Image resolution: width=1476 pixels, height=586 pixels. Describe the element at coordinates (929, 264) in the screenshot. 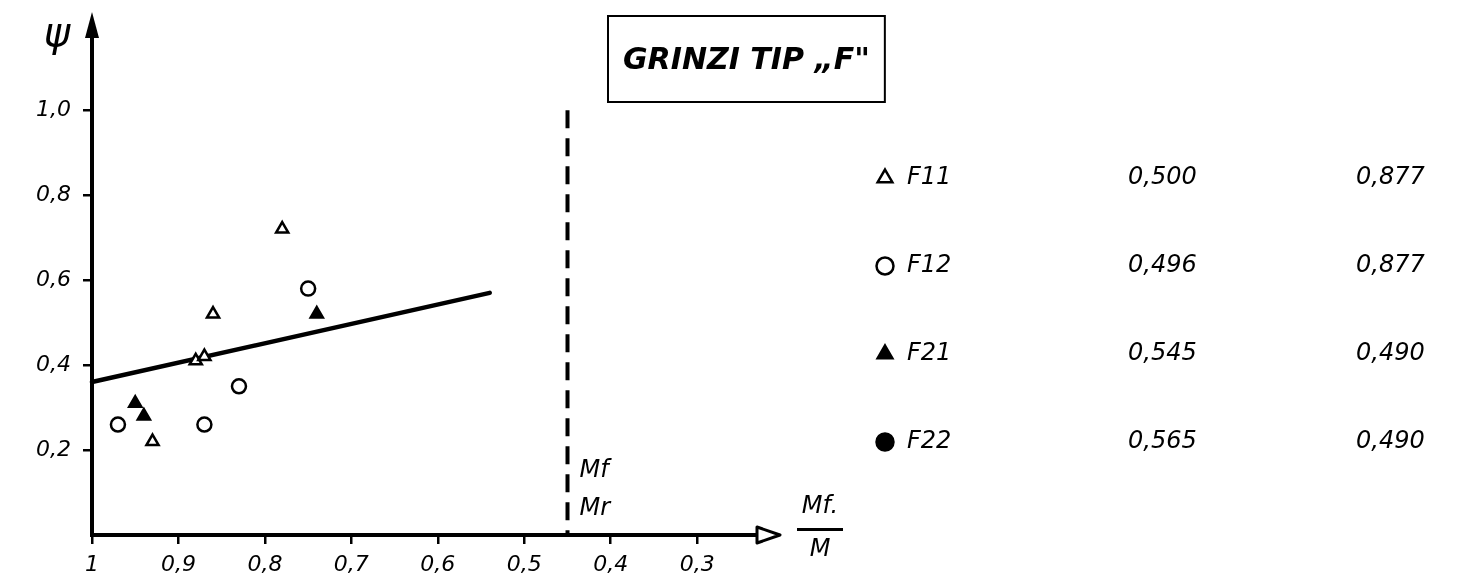

I see `legend-label: F12` at that location.